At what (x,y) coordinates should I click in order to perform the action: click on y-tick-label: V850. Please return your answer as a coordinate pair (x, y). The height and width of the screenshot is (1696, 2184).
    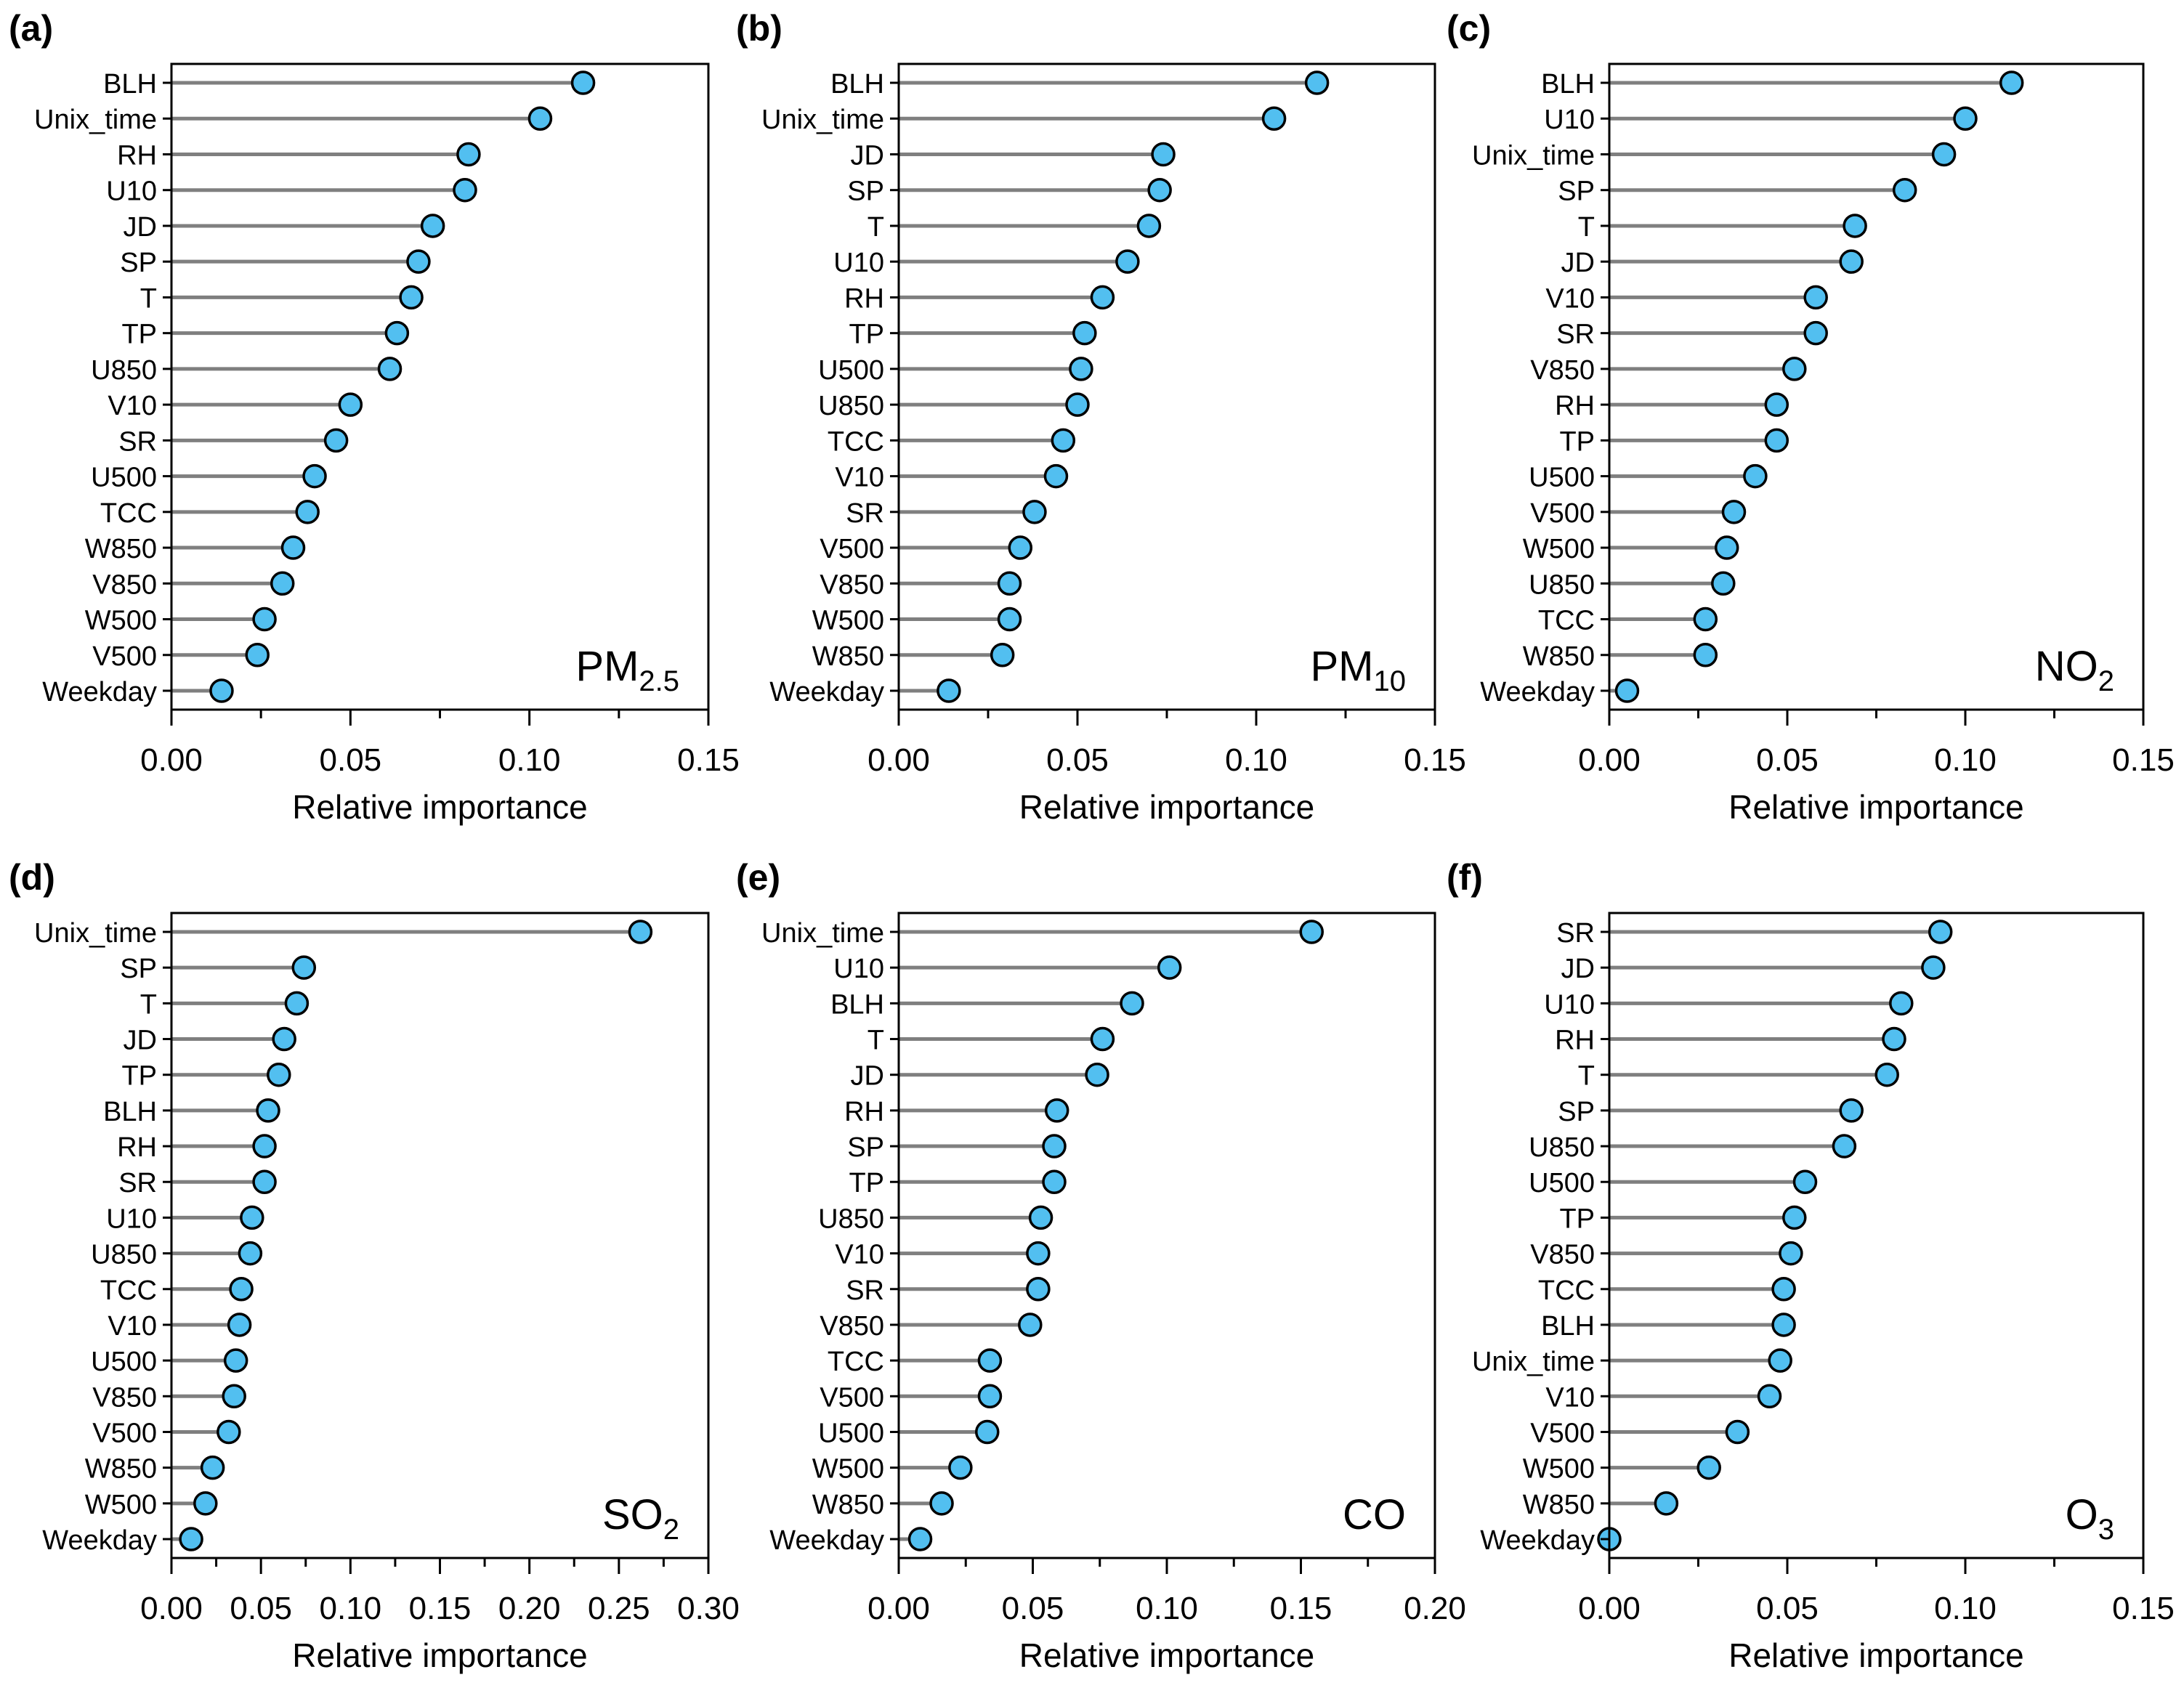
    Looking at the image, I should click on (852, 584).